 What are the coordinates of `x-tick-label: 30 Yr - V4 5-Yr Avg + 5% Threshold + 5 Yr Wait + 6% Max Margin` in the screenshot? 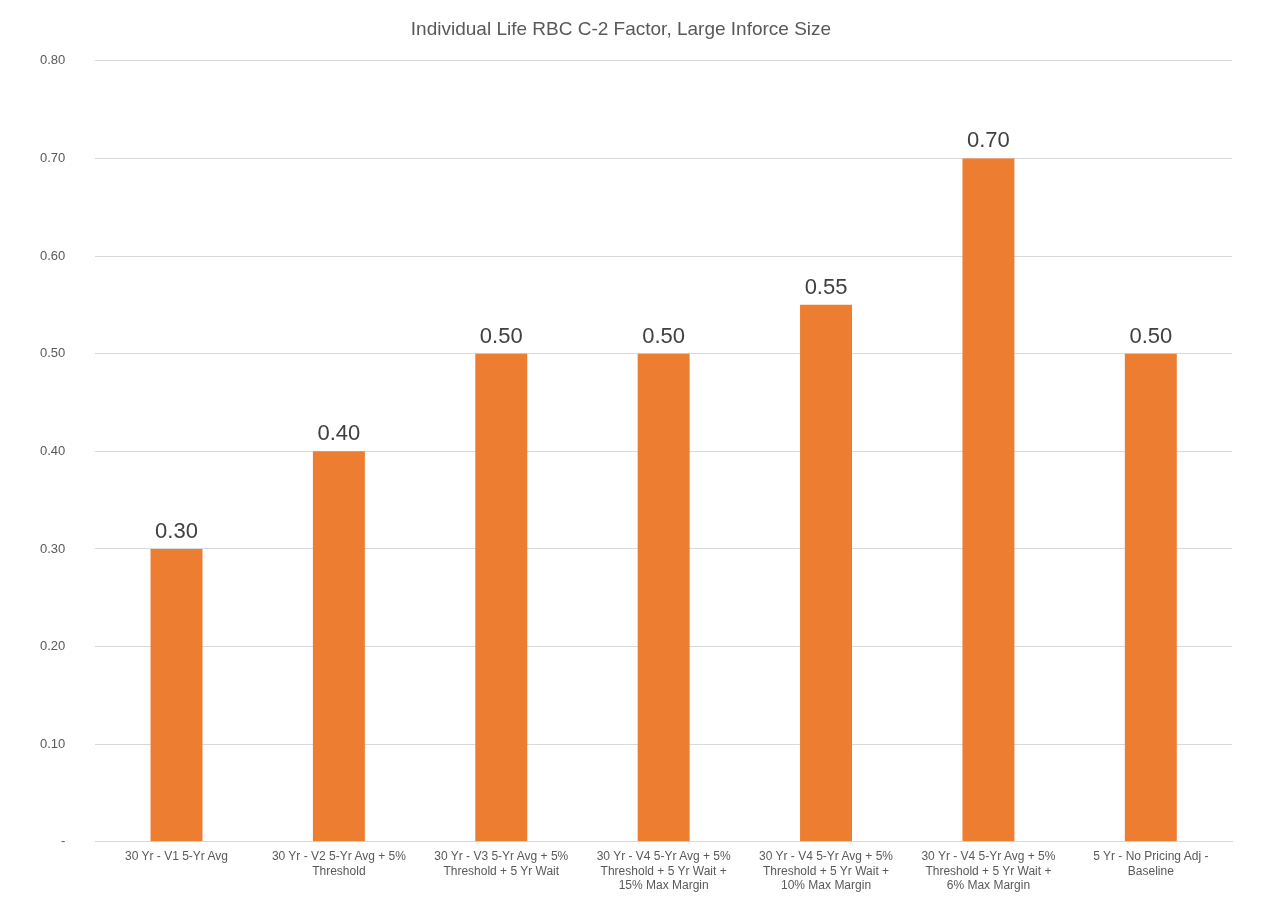 It's located at (988, 871).